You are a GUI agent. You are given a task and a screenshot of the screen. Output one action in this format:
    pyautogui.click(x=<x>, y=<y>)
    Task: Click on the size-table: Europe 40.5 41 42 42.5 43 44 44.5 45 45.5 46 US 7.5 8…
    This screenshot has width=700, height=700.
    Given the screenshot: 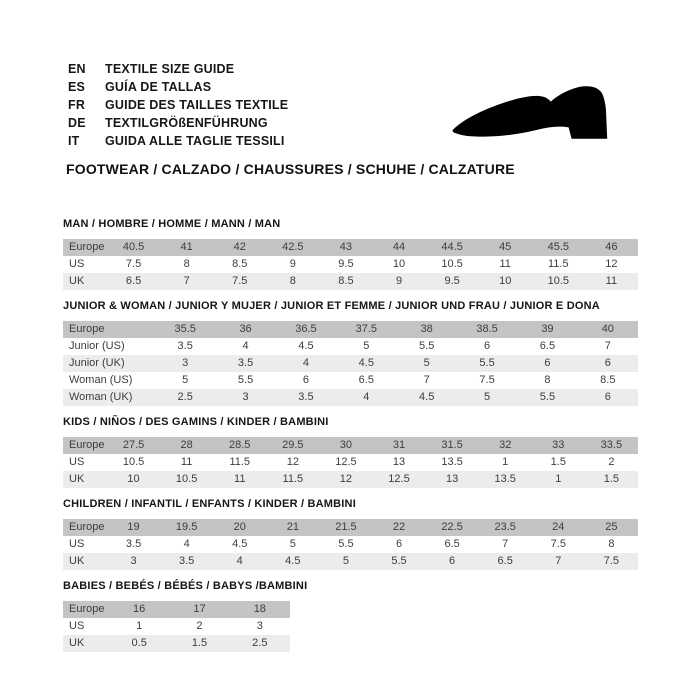 What is the action you would take?
    pyautogui.click(x=350, y=264)
    